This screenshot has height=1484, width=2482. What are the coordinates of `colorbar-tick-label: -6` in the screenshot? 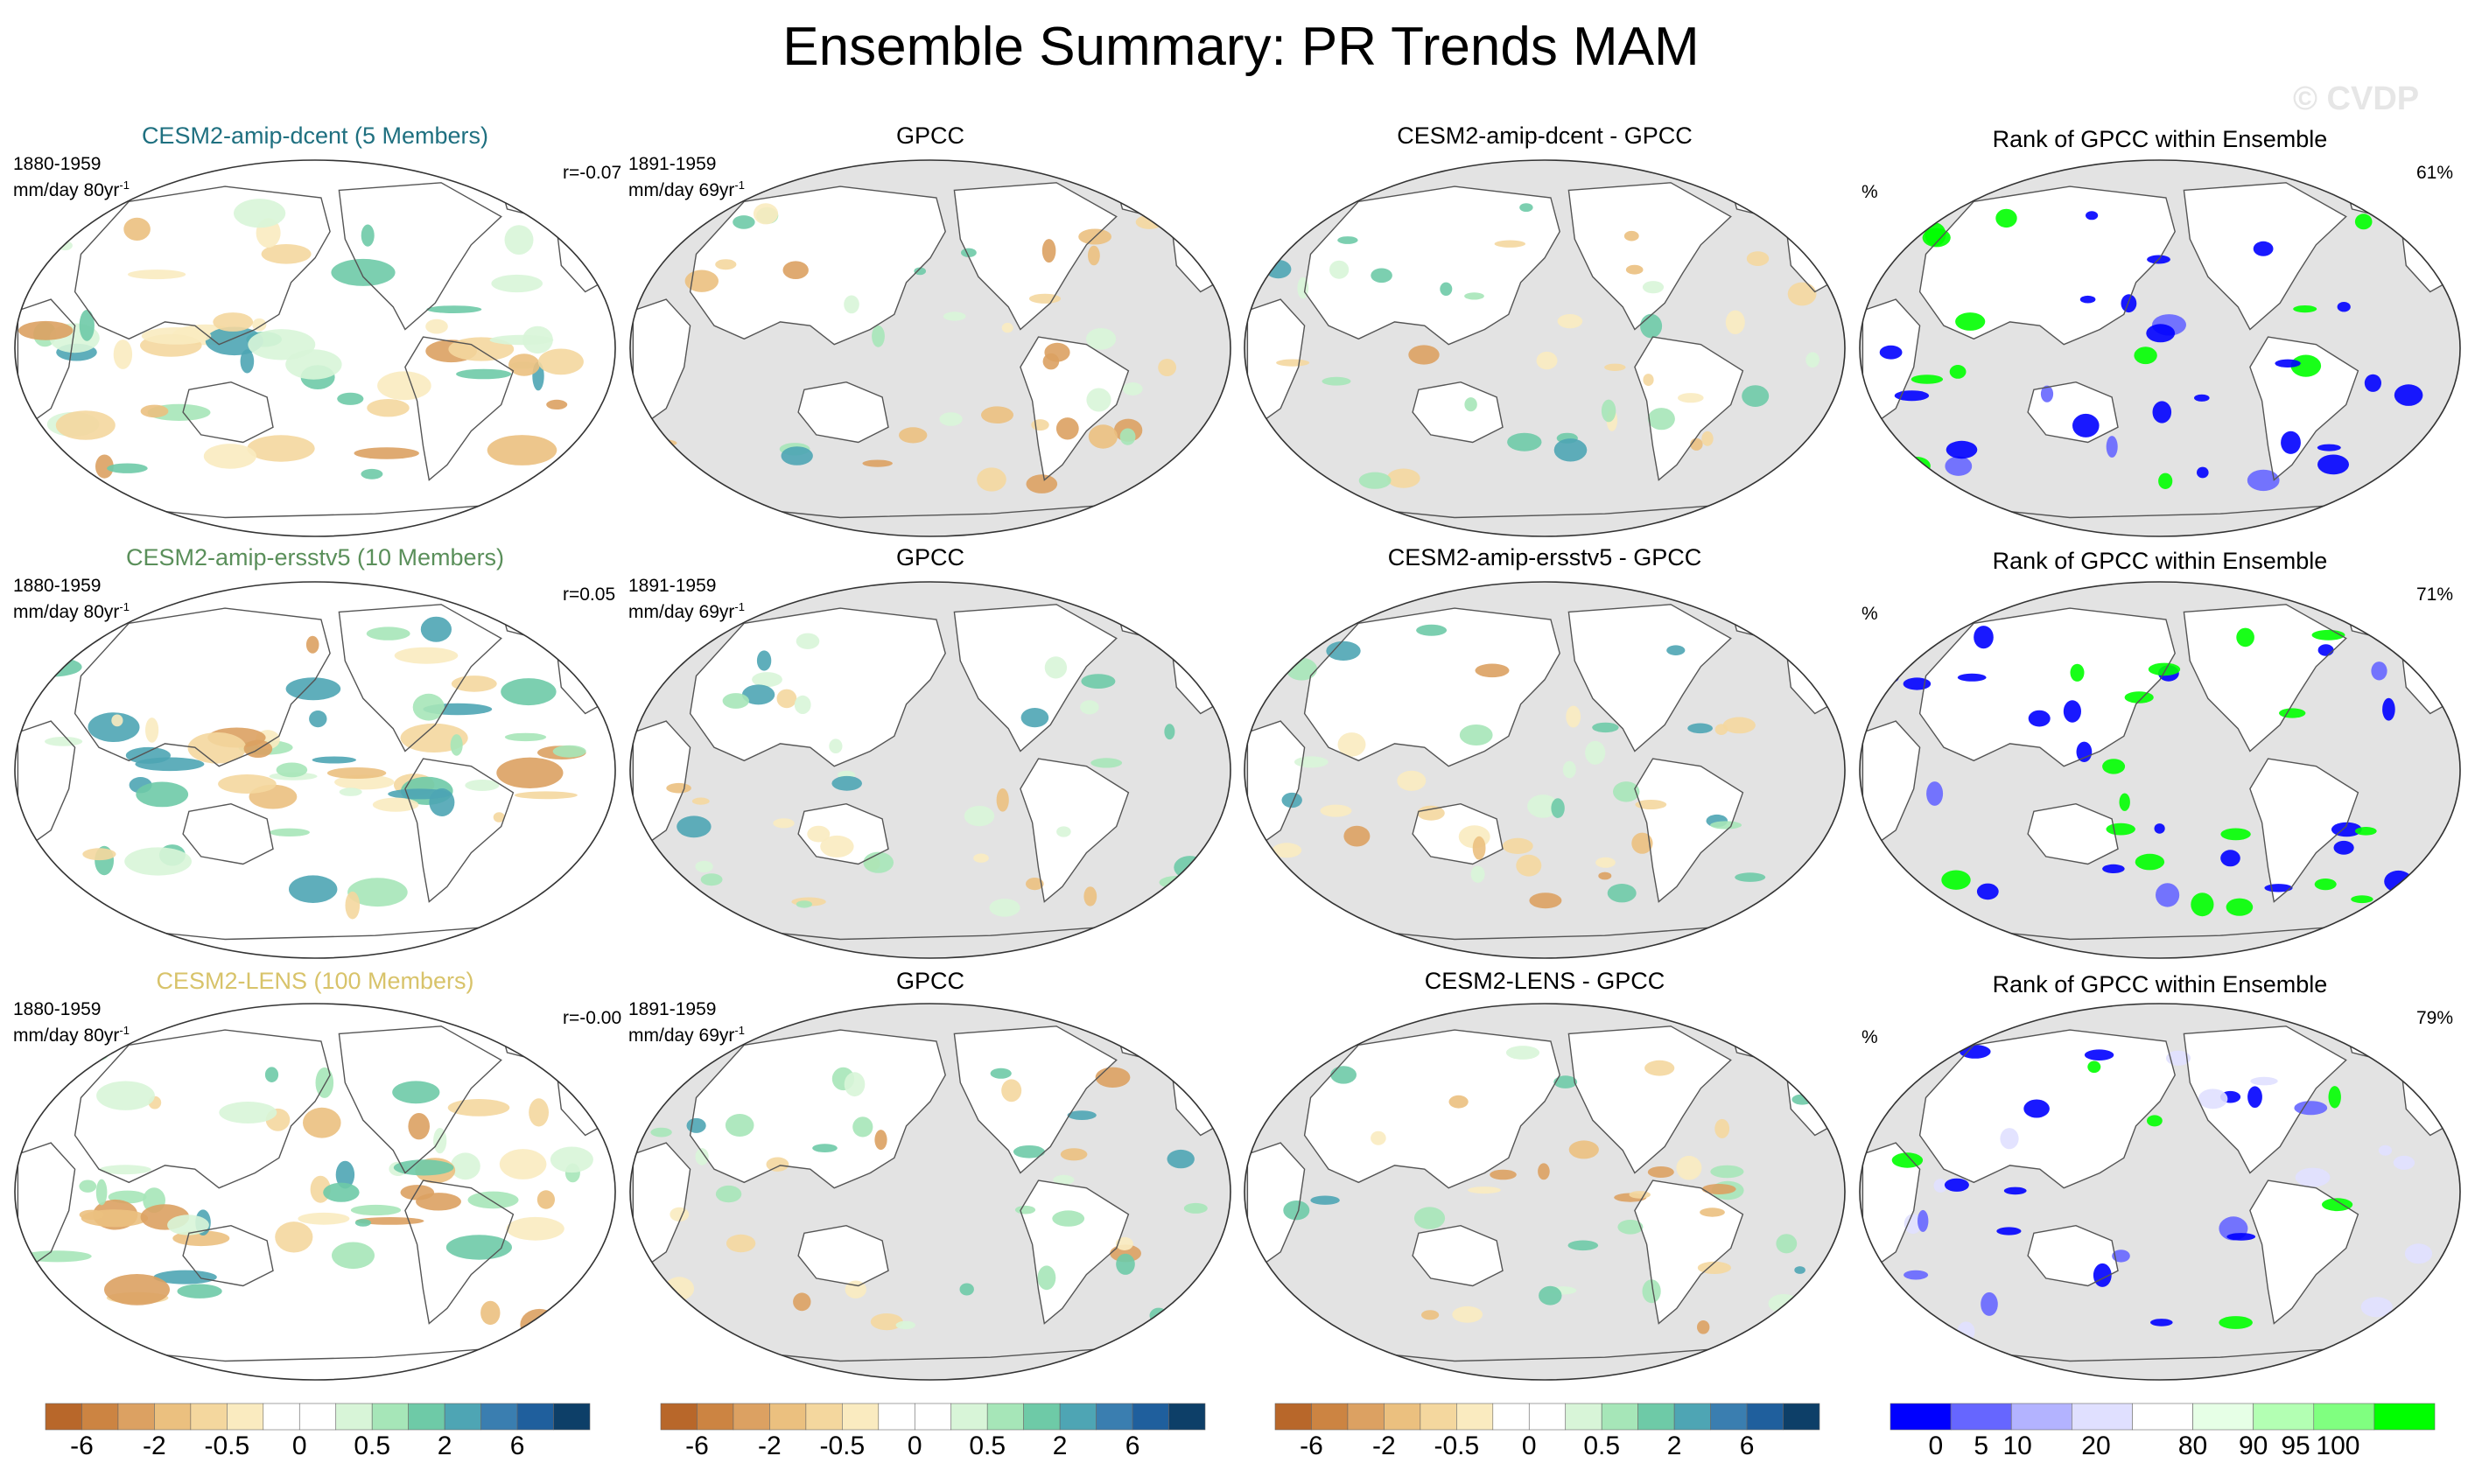 It's located at (697, 1446).